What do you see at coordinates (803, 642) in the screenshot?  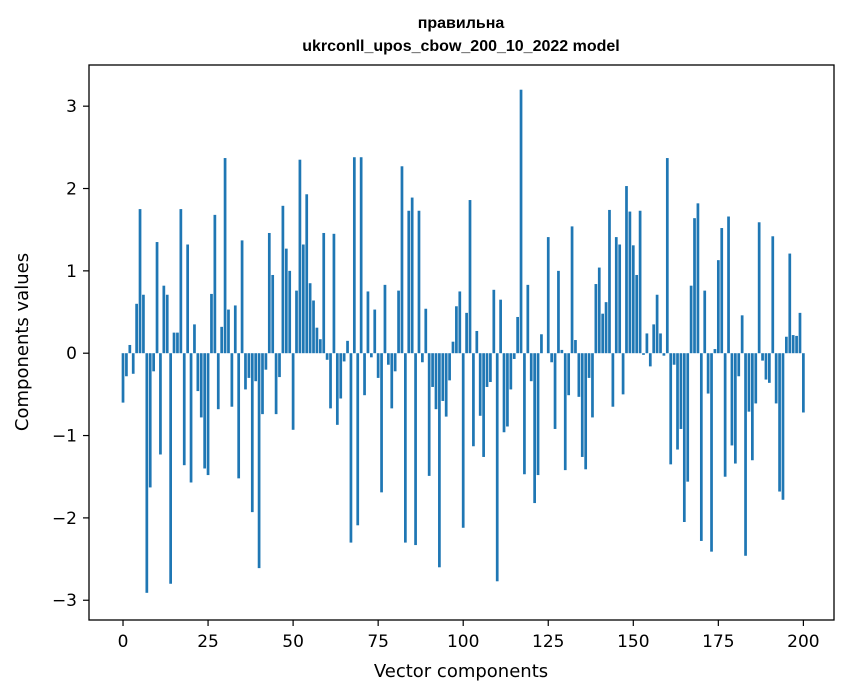 I see `x-tick-label: 200` at bounding box center [803, 642].